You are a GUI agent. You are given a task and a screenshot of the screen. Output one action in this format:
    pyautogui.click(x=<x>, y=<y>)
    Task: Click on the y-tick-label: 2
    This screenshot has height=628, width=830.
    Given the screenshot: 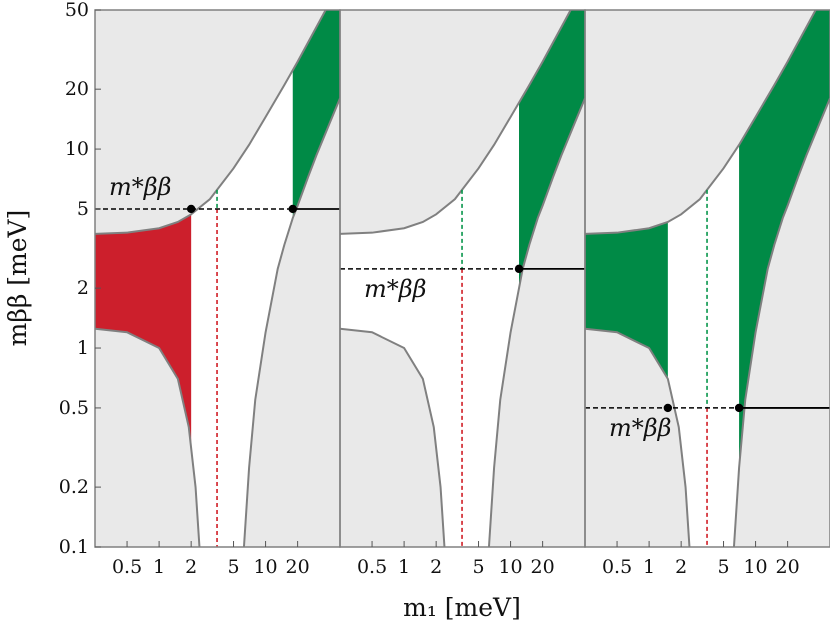 What is the action you would take?
    pyautogui.click(x=83, y=288)
    